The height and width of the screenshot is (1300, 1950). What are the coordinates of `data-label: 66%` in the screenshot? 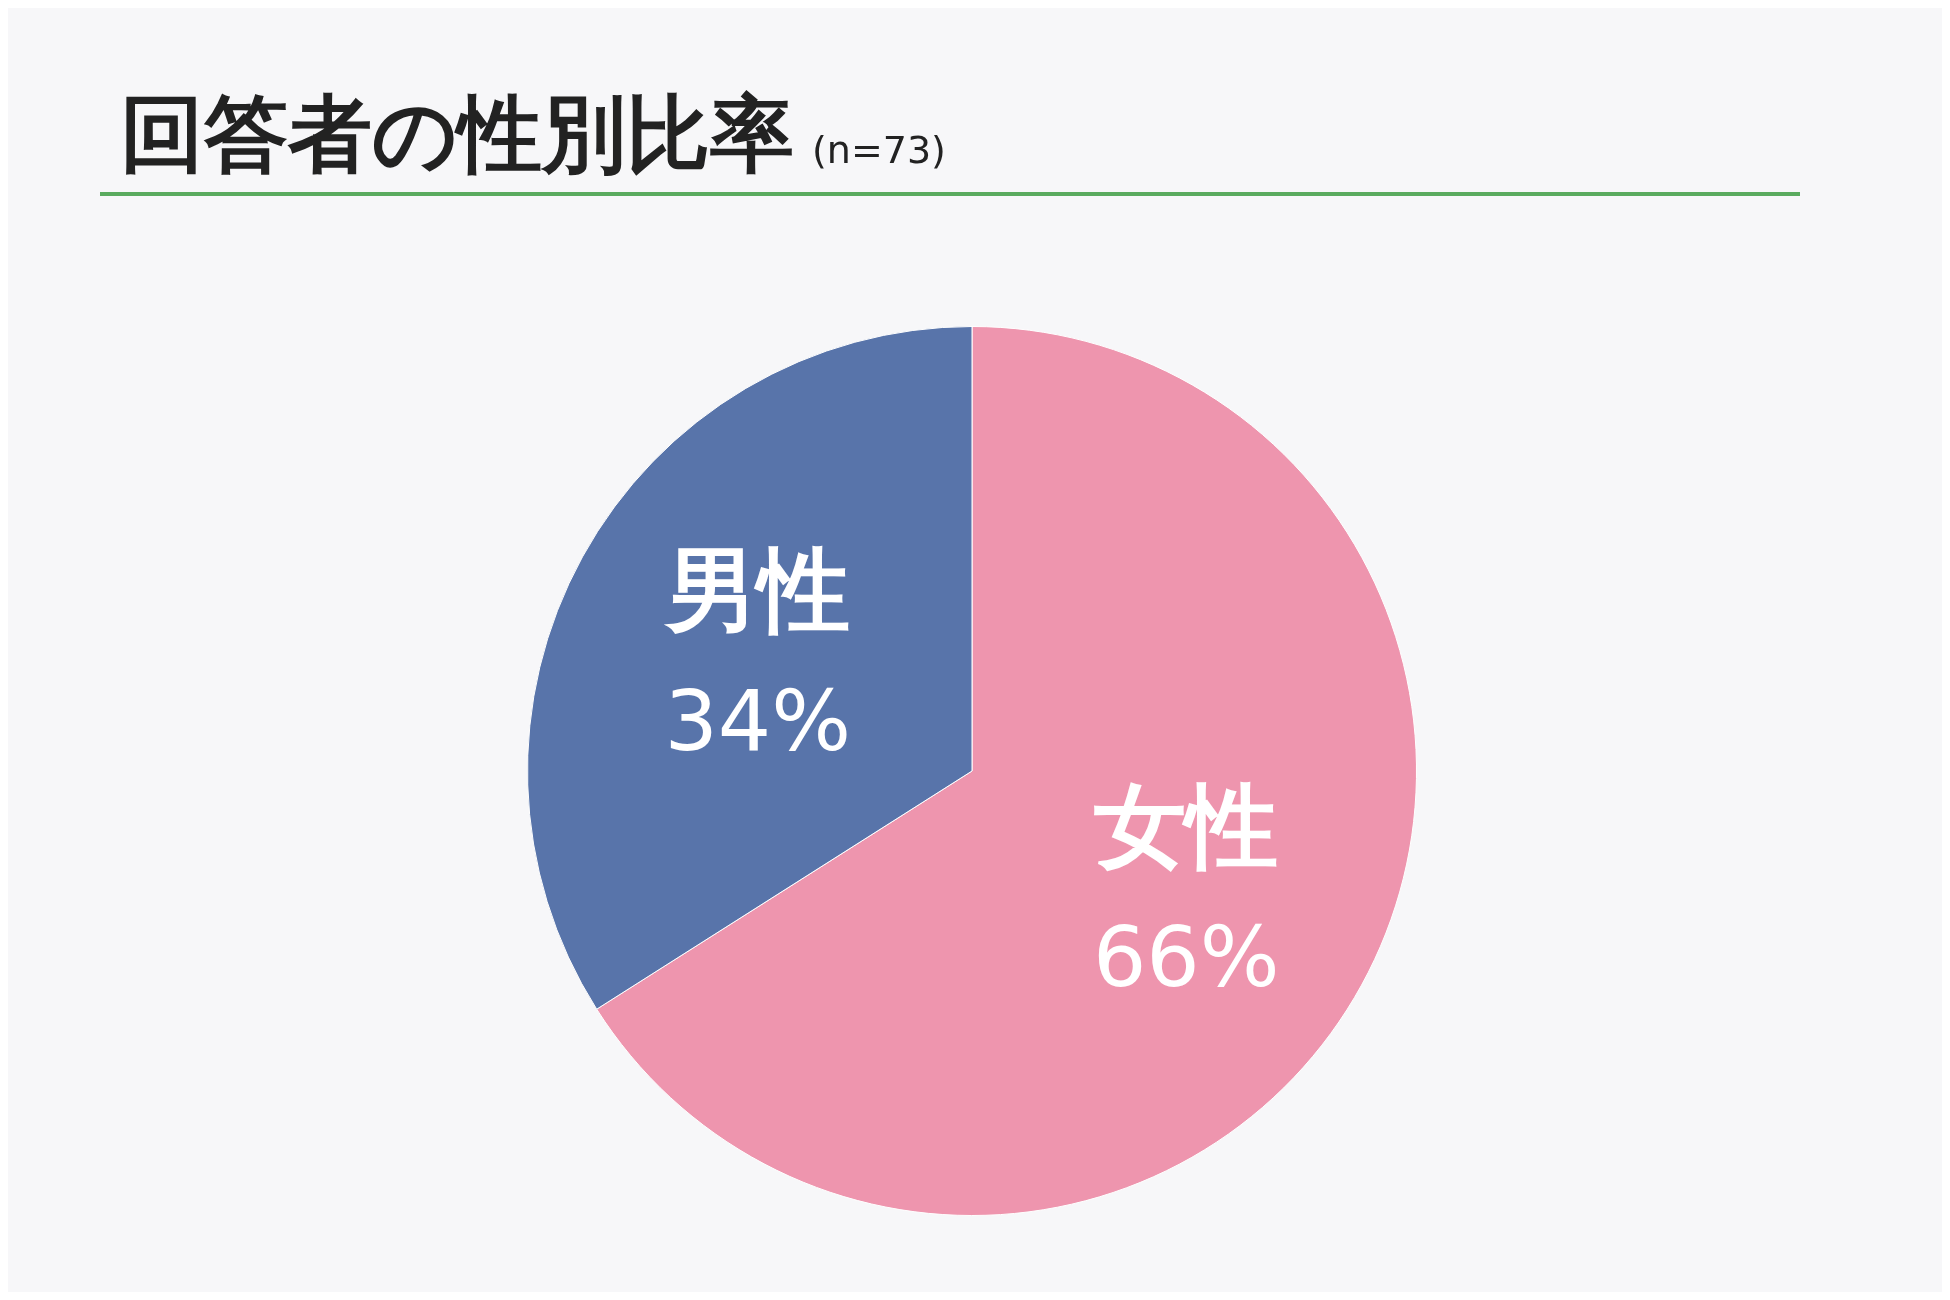 It's located at (1186, 956).